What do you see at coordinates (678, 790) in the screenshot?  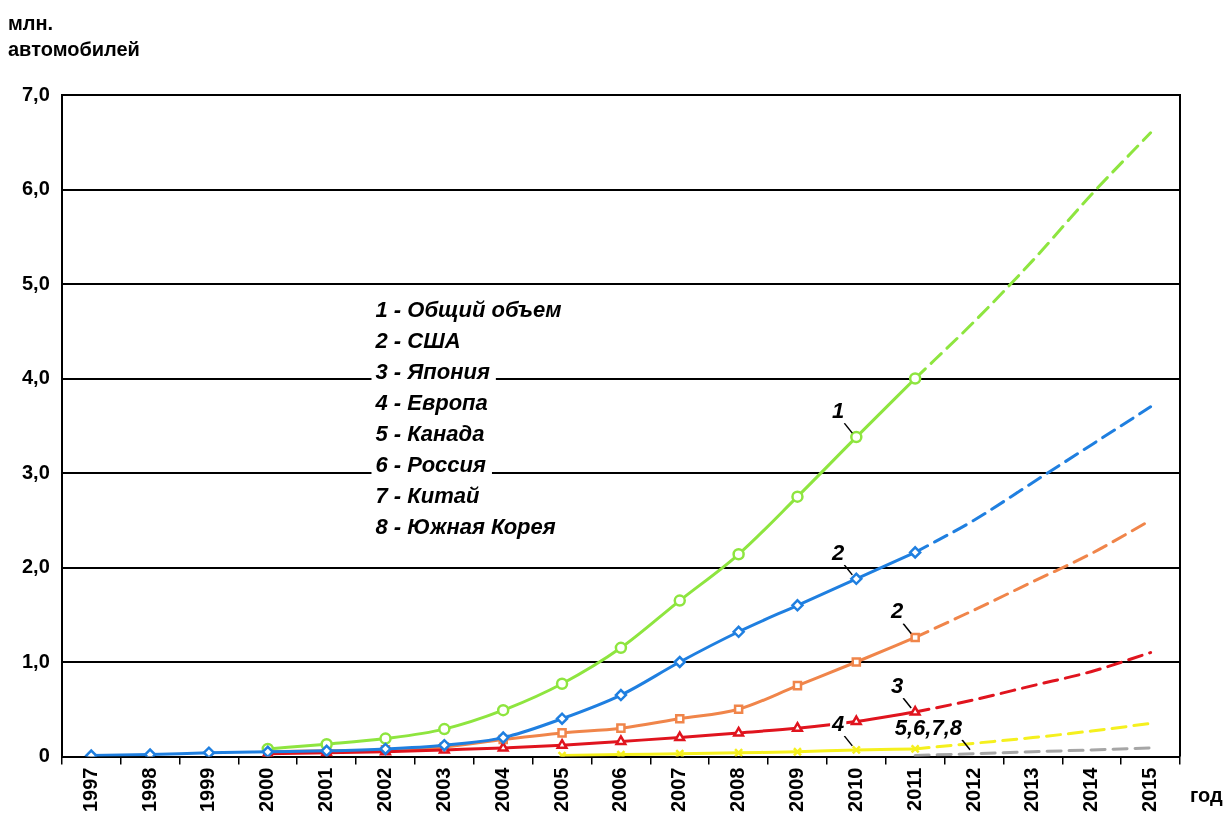 I see `x-tick-label: 2007` at bounding box center [678, 790].